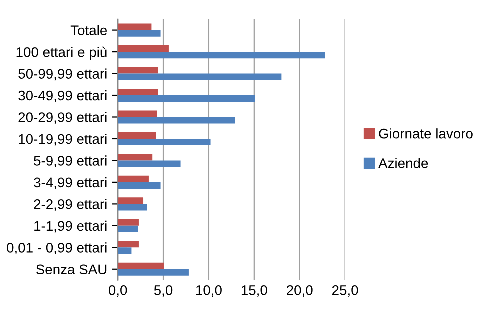 The image size is (494, 324). Describe the element at coordinates (57, 248) in the screenshot. I see `y-tick-label: 0,01 - 0,99 ettari` at that location.